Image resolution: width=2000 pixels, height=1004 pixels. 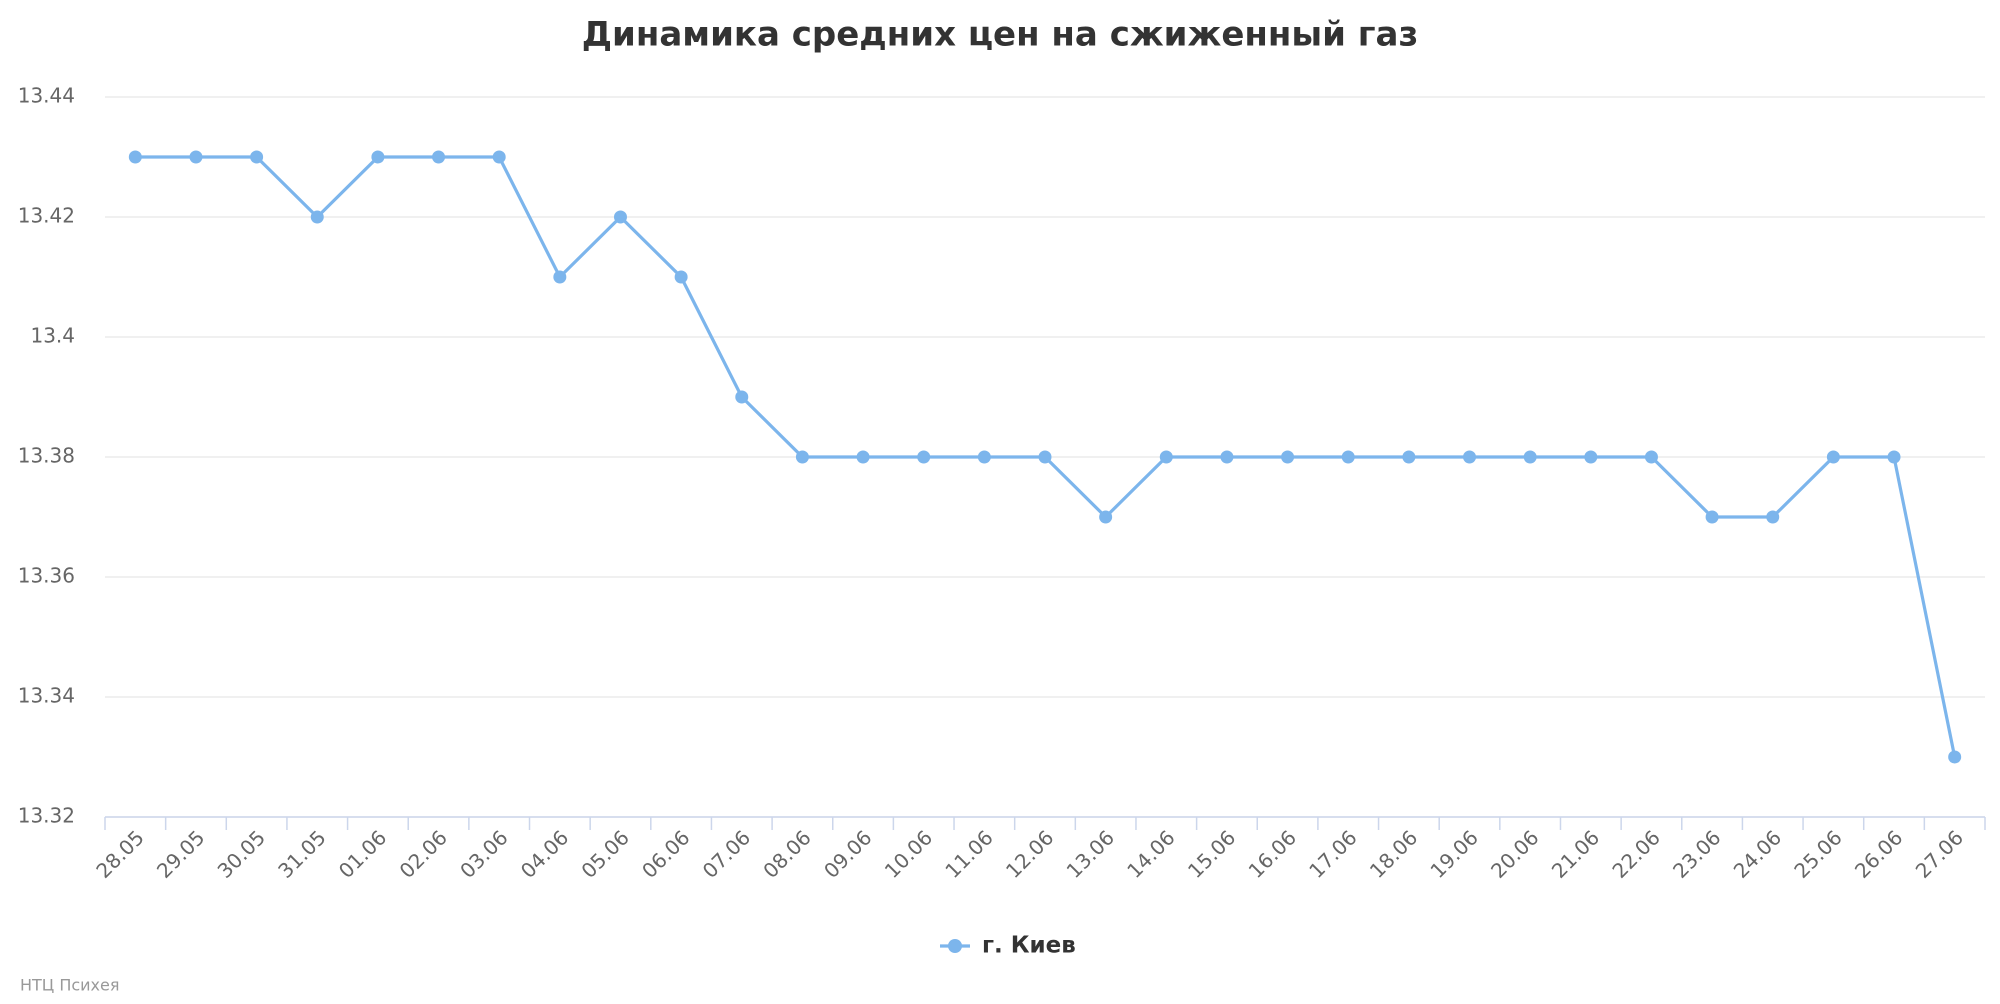 I want to click on x-tick-label: 02.06, so click(x=423, y=853).